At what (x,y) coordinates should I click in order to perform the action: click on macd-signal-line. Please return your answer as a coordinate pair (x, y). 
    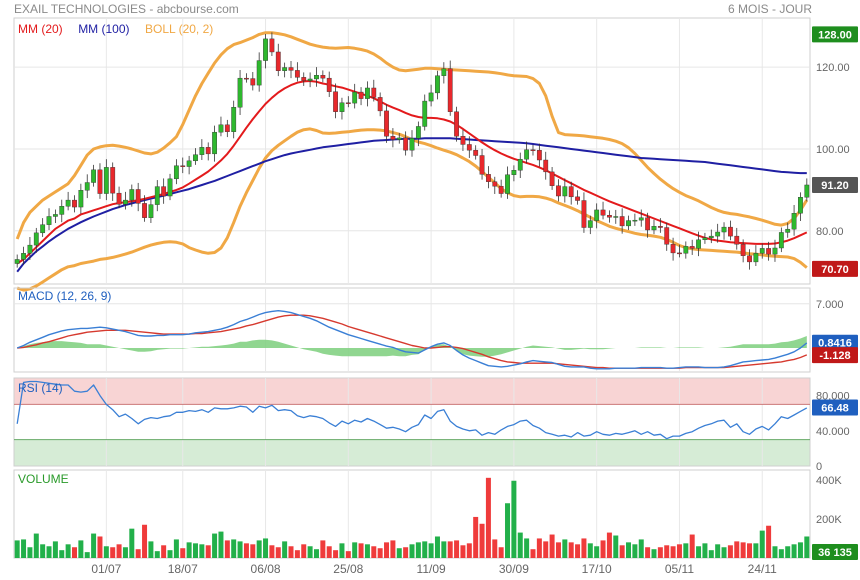
    Looking at the image, I should click on (412, 341).